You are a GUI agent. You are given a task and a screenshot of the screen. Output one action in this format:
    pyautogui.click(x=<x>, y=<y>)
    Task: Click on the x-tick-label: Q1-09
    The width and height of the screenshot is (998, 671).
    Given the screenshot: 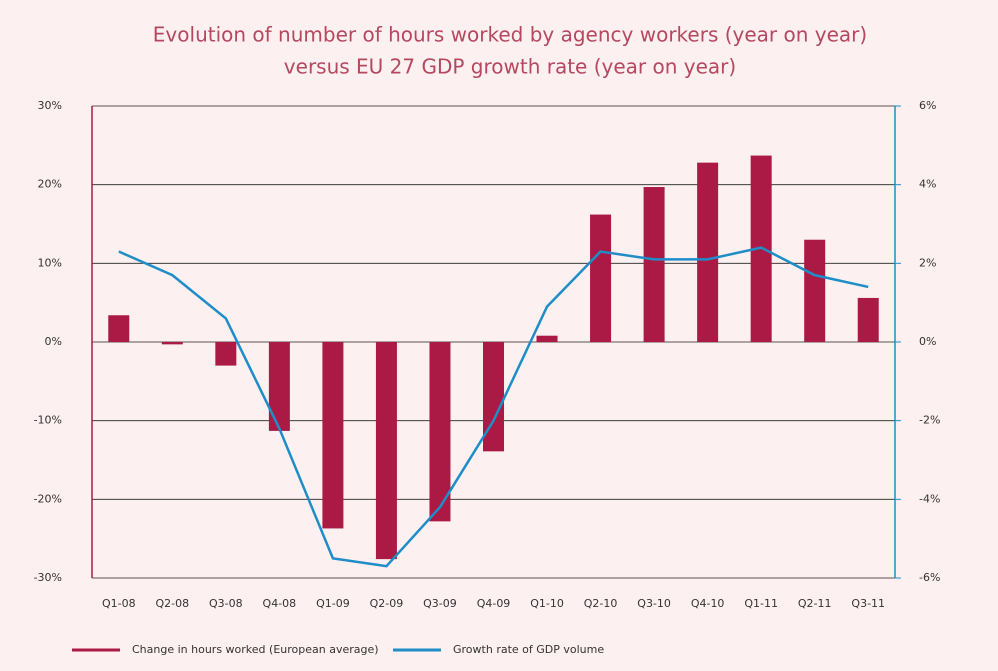 What is the action you would take?
    pyautogui.click(x=333, y=603)
    